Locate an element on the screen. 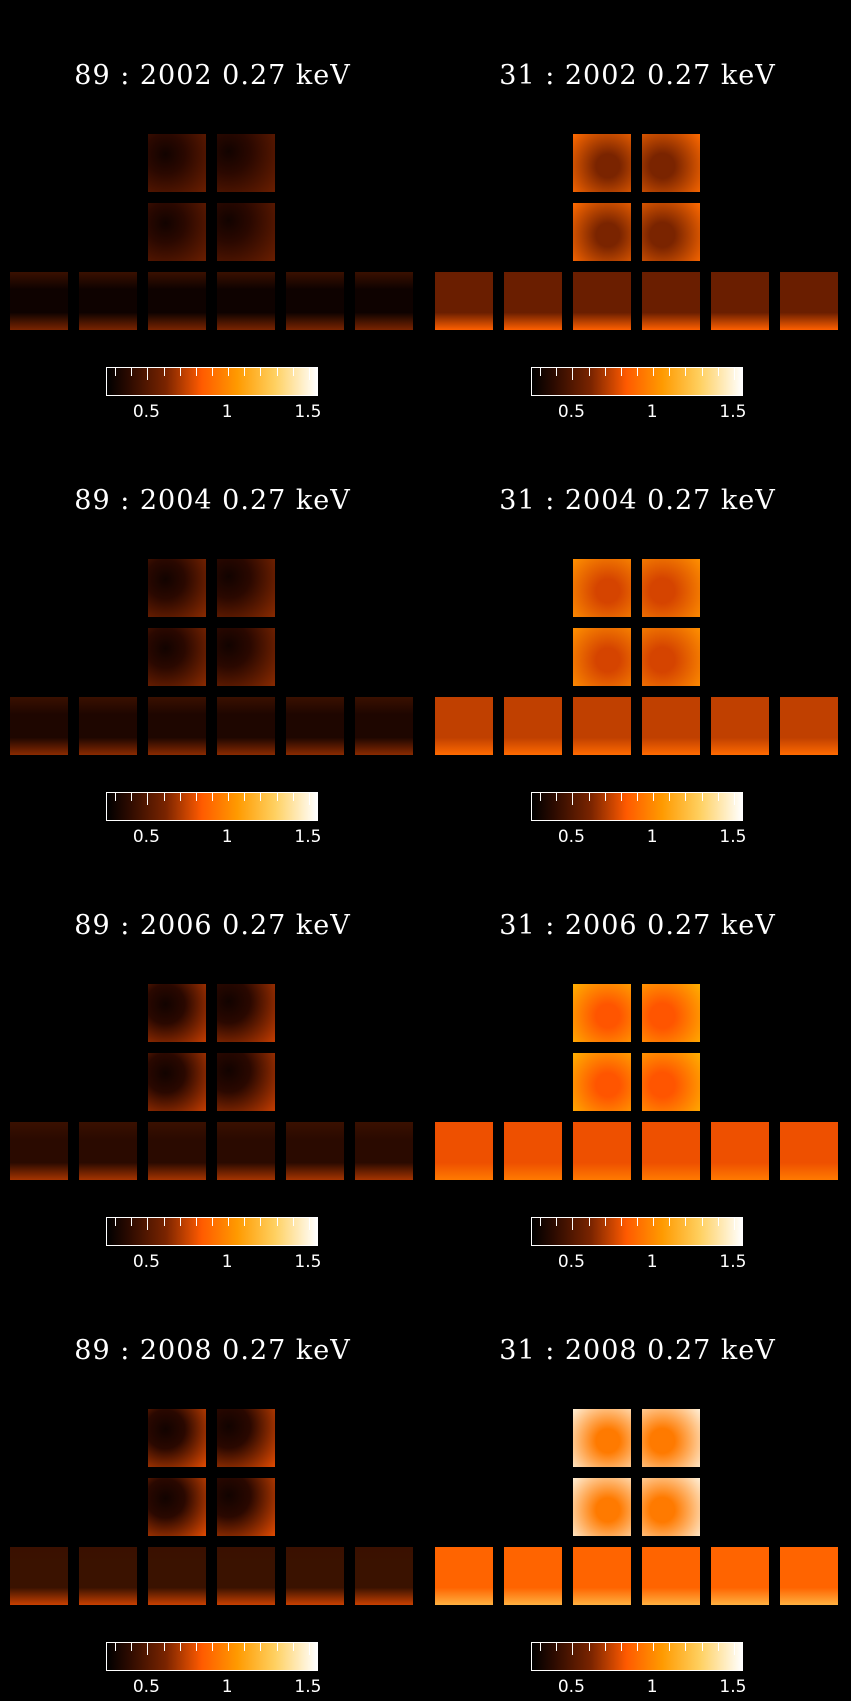  panel-p6: 31 : 2006 0.27 keV 0.5 1 1.5 is located at coordinates (637, 1062).